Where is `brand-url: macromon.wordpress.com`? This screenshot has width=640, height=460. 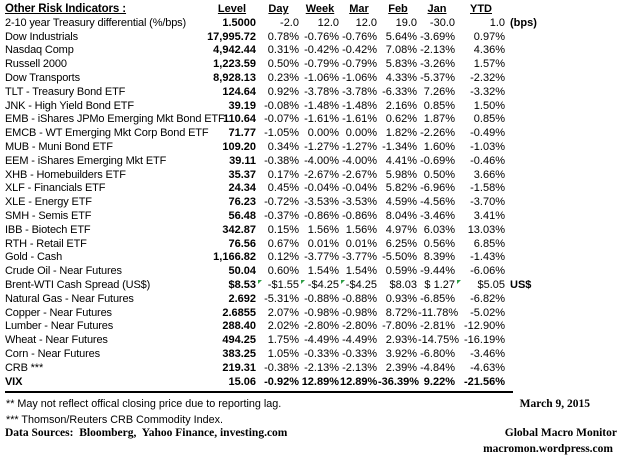 brand-url: macromon.wordpress.com is located at coordinates (548, 449).